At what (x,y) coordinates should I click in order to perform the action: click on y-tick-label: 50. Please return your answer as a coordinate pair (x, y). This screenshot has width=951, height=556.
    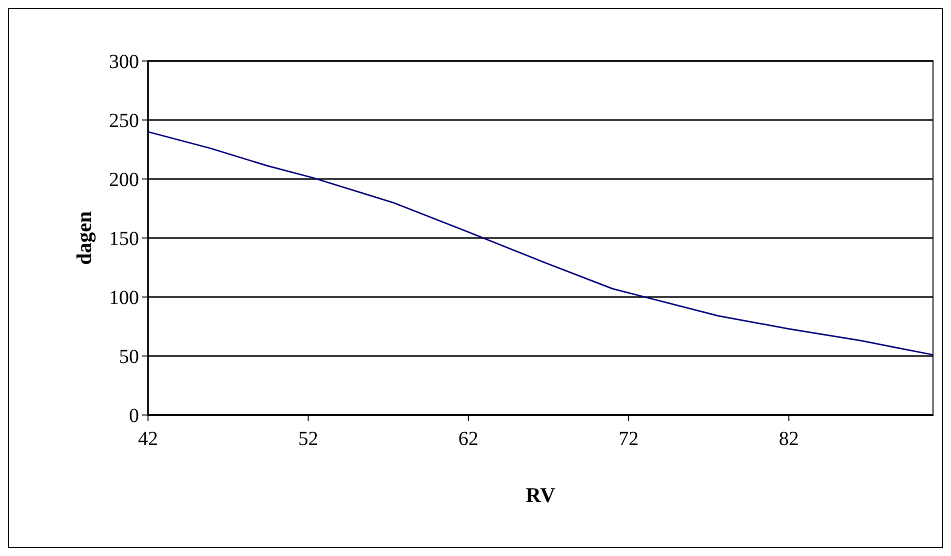
    Looking at the image, I should click on (129, 357).